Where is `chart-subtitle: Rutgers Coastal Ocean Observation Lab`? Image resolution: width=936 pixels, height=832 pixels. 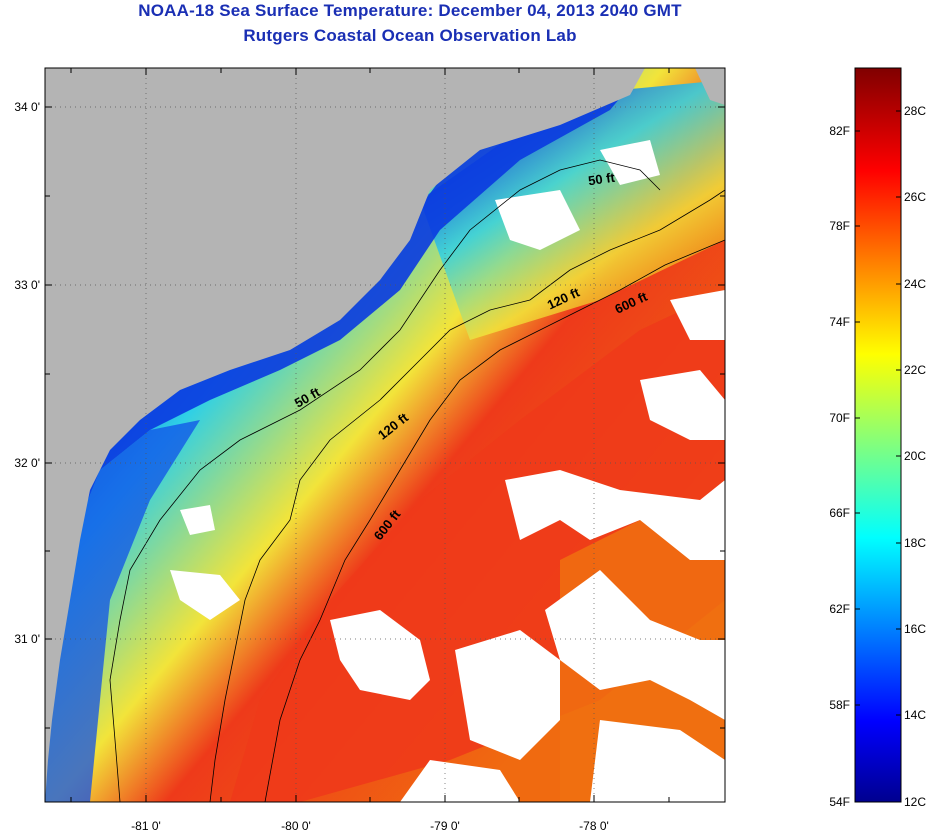 chart-subtitle: Rutgers Coastal Ocean Observation Lab is located at coordinates (410, 35).